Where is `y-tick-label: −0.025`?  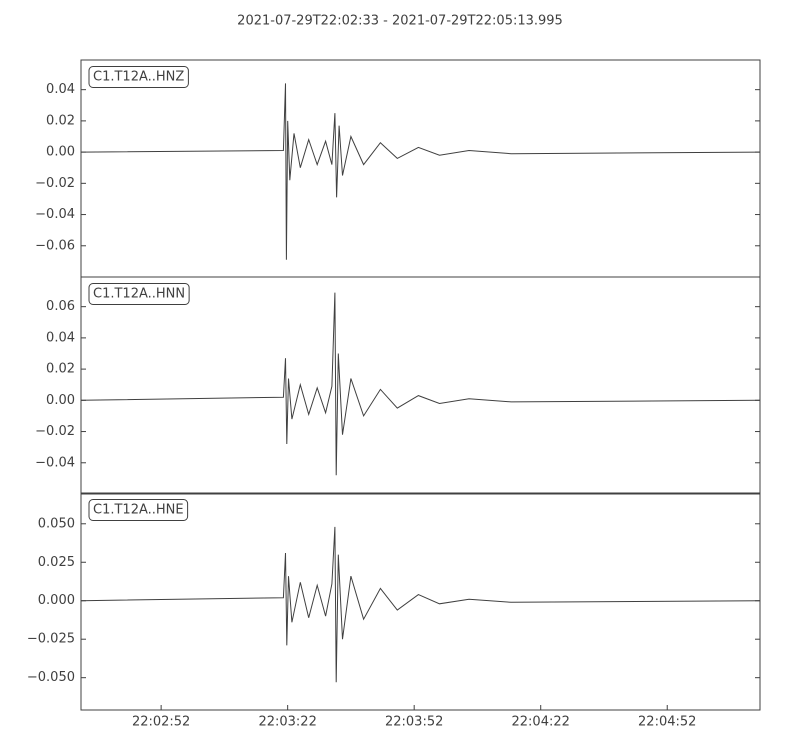
y-tick-label: −0.025 is located at coordinates (51, 639).